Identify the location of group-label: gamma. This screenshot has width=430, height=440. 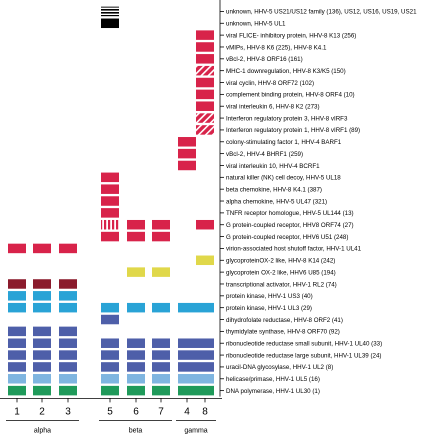
(195, 430).